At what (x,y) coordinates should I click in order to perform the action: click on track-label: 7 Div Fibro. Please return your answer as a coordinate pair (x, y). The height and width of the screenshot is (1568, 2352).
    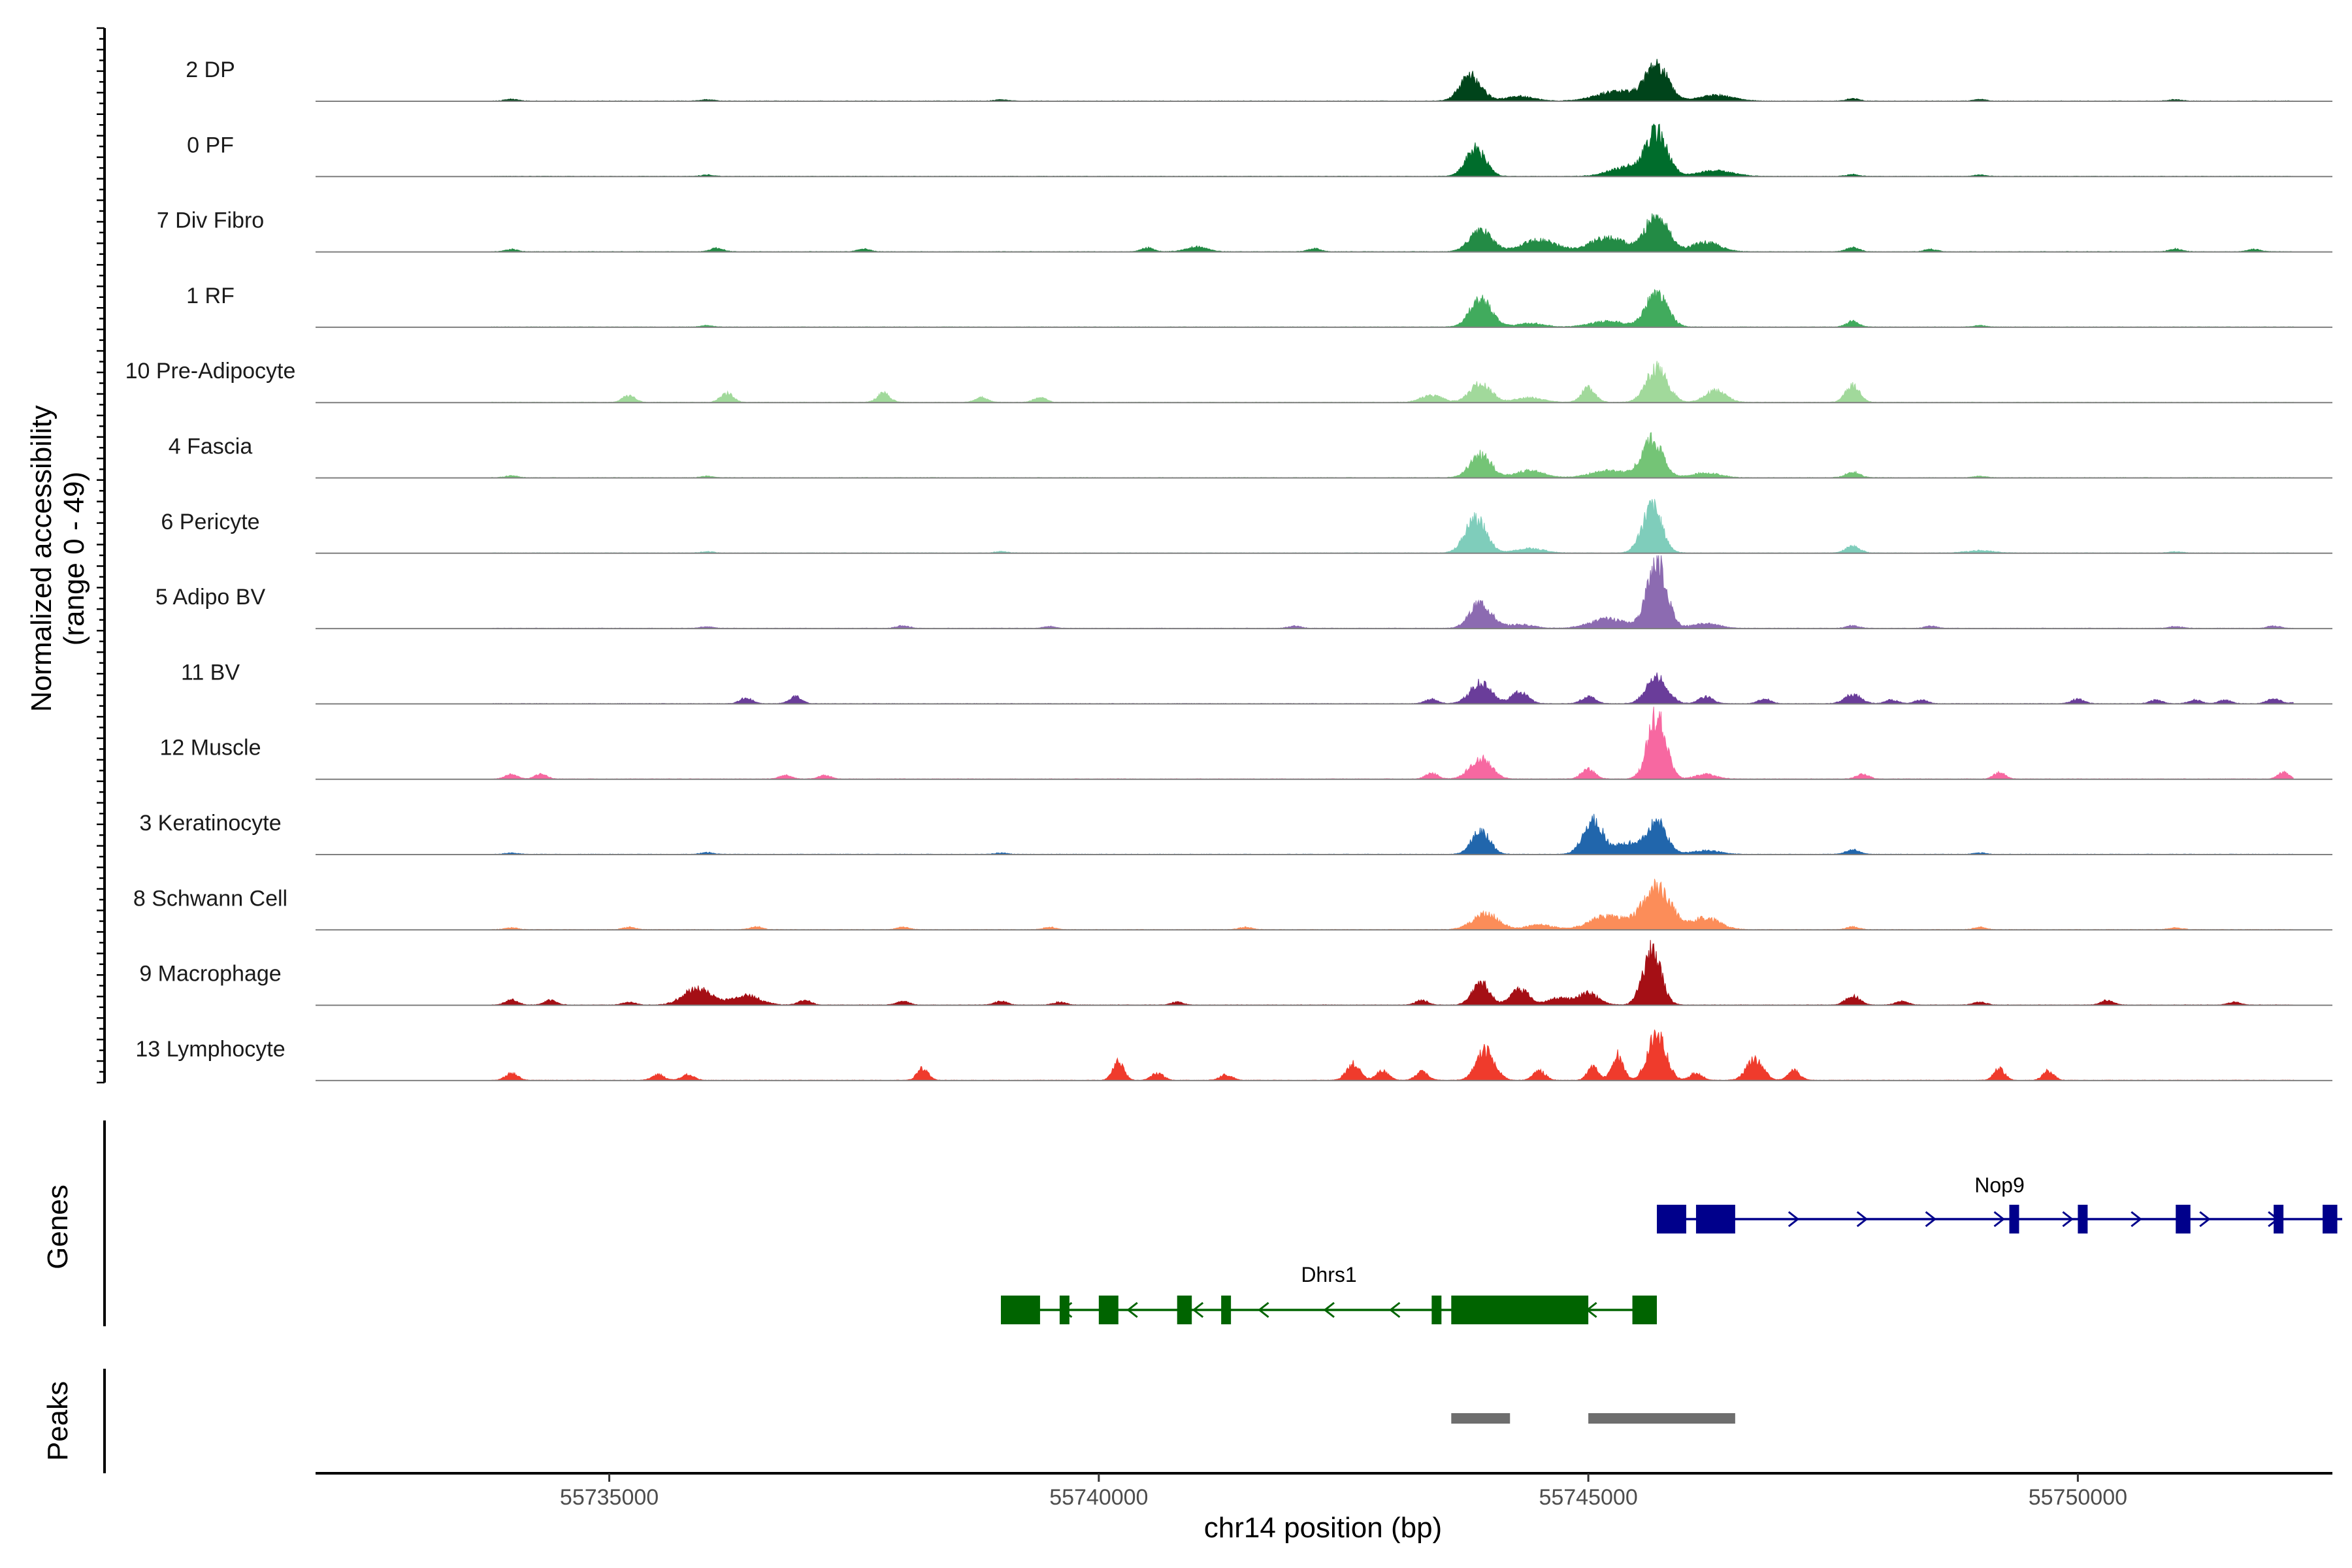
    Looking at the image, I should click on (210, 220).